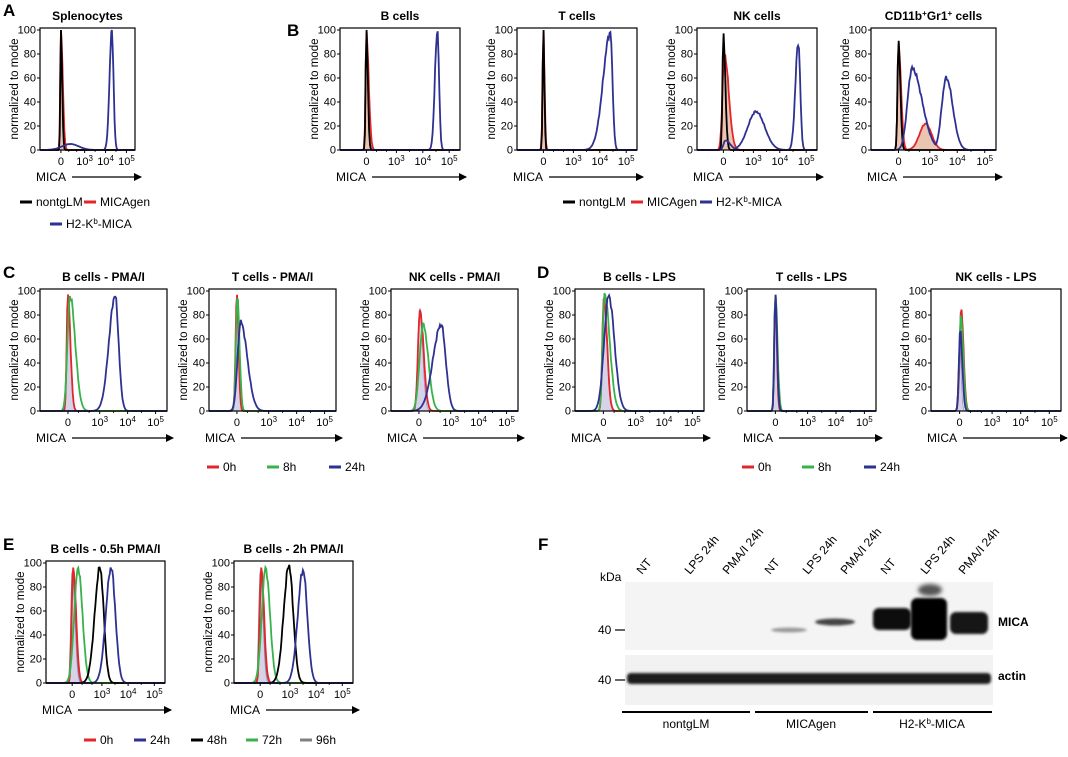 The image size is (1068, 757). What do you see at coordinates (835, 622) in the screenshot?
I see `band-mica-micagen-pma` at bounding box center [835, 622].